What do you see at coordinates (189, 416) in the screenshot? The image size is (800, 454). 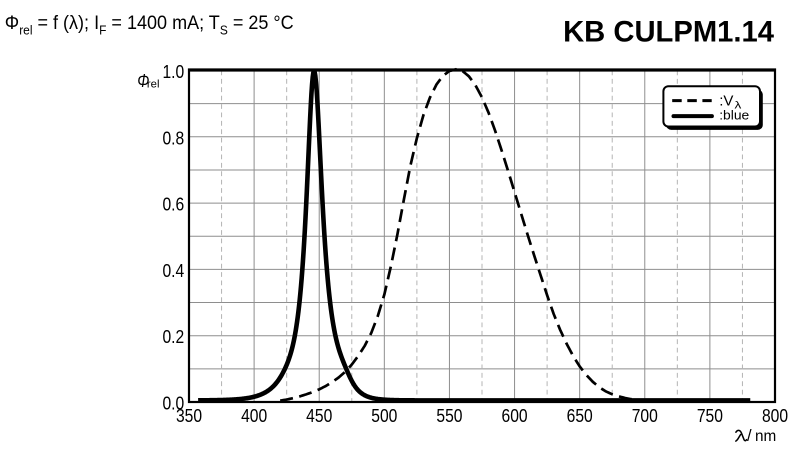 I see `svg-text: 350` at bounding box center [189, 416].